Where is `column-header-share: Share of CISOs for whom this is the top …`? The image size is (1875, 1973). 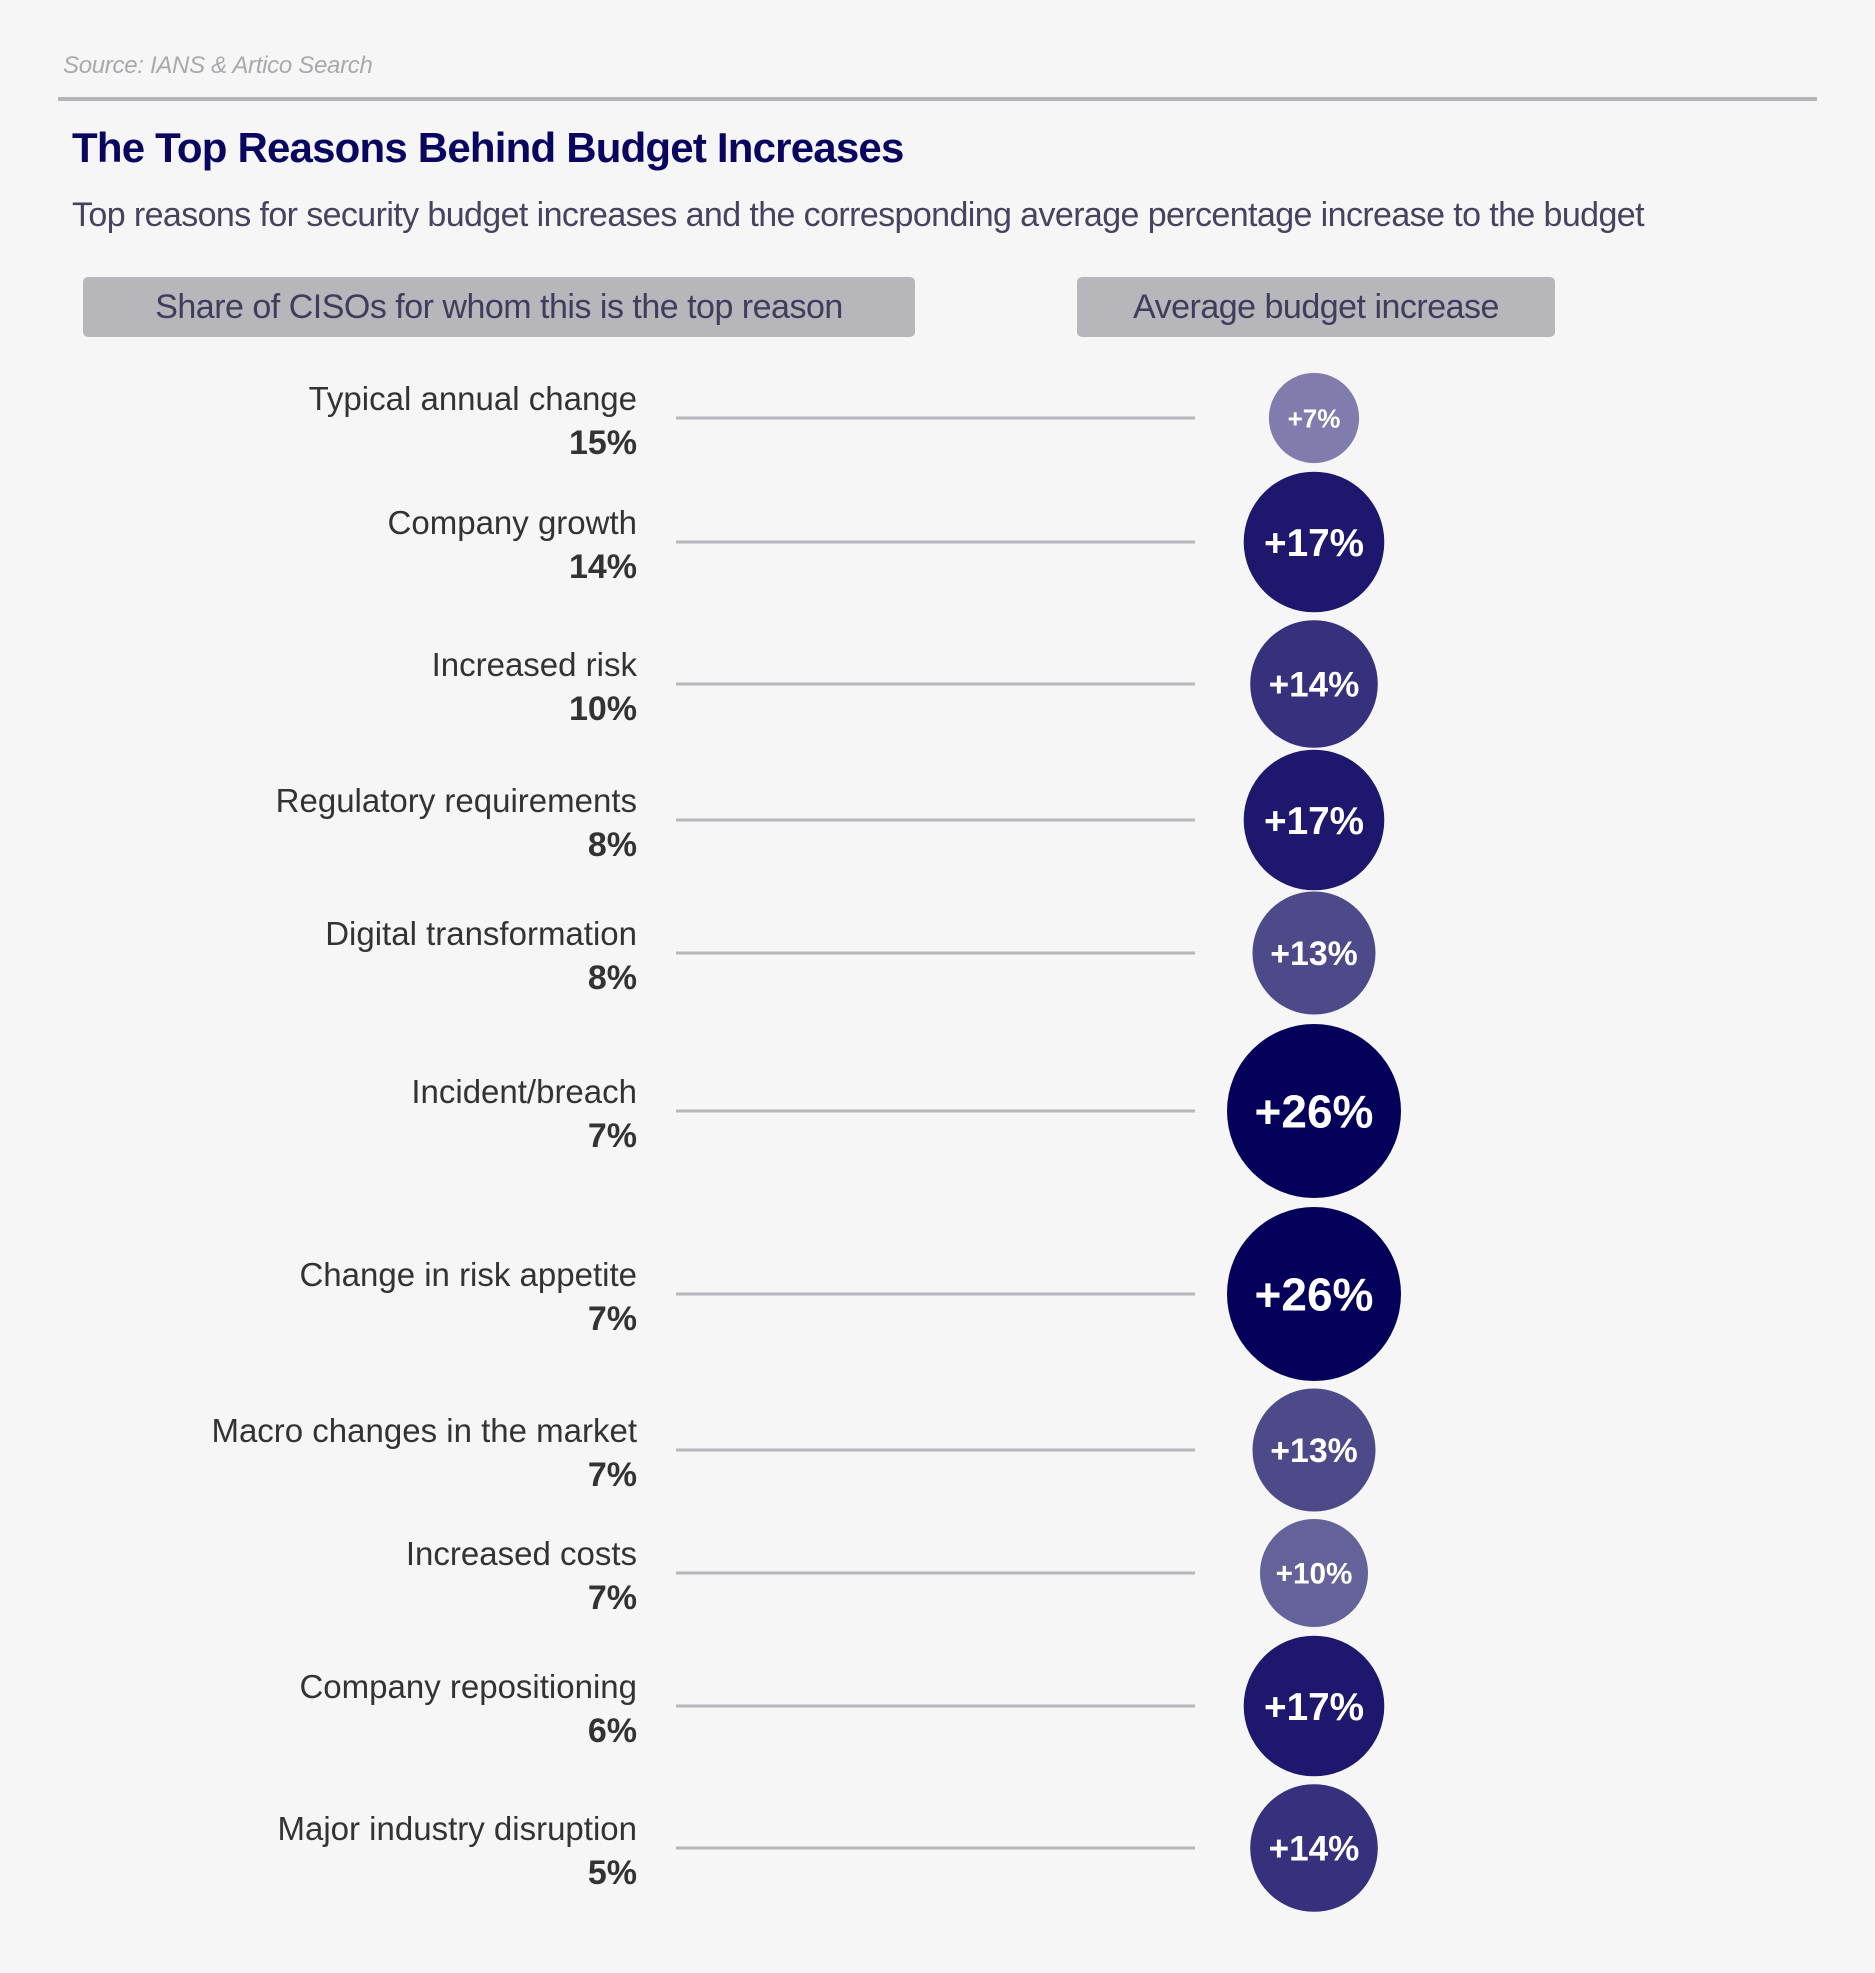 column-header-share: Share of CISOs for whom this is the top … is located at coordinates (499, 307).